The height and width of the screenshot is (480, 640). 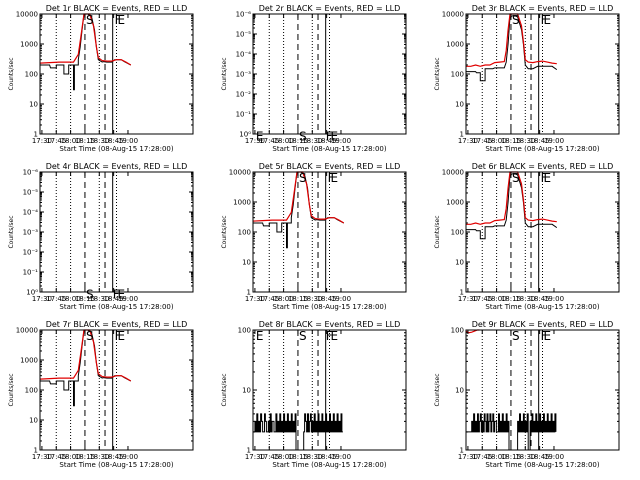 What do you see at coordinates (543, 8) in the screenshot?
I see `panel-title: Det 3r BLACK = Events, RED = LLD` at bounding box center [543, 8].